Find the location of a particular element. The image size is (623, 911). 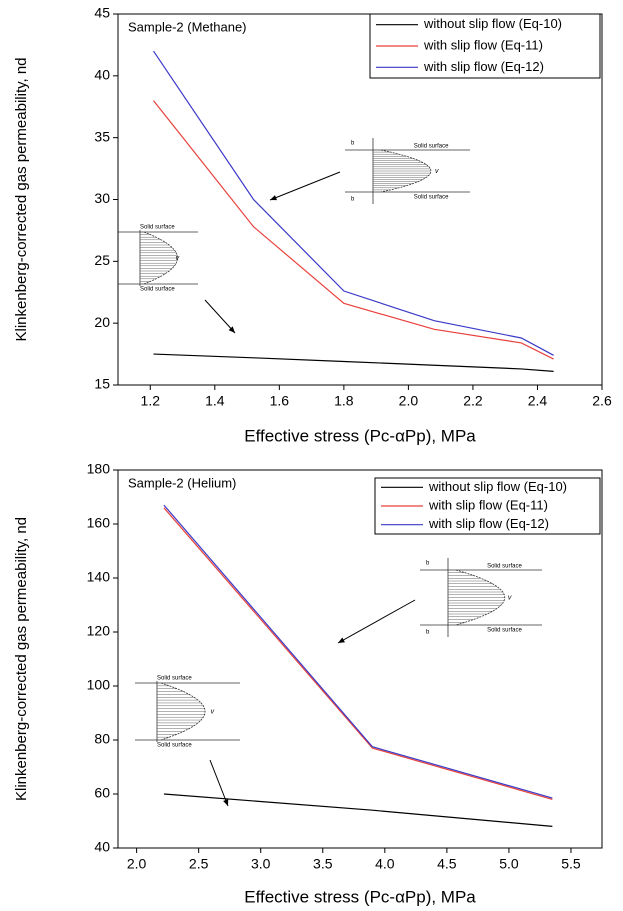

x-tick-label: 3.0 is located at coordinates (261, 864).